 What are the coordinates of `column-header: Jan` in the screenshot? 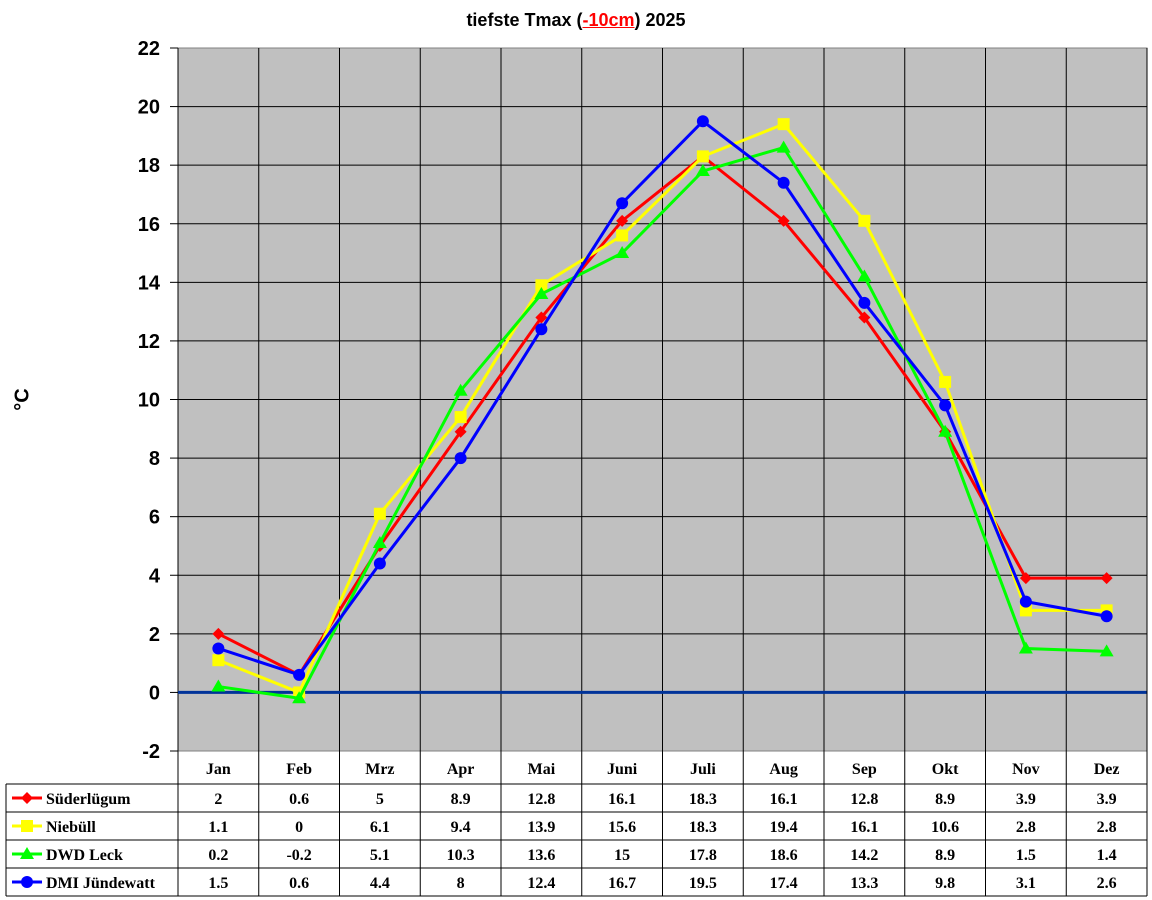 It's located at (218, 769).